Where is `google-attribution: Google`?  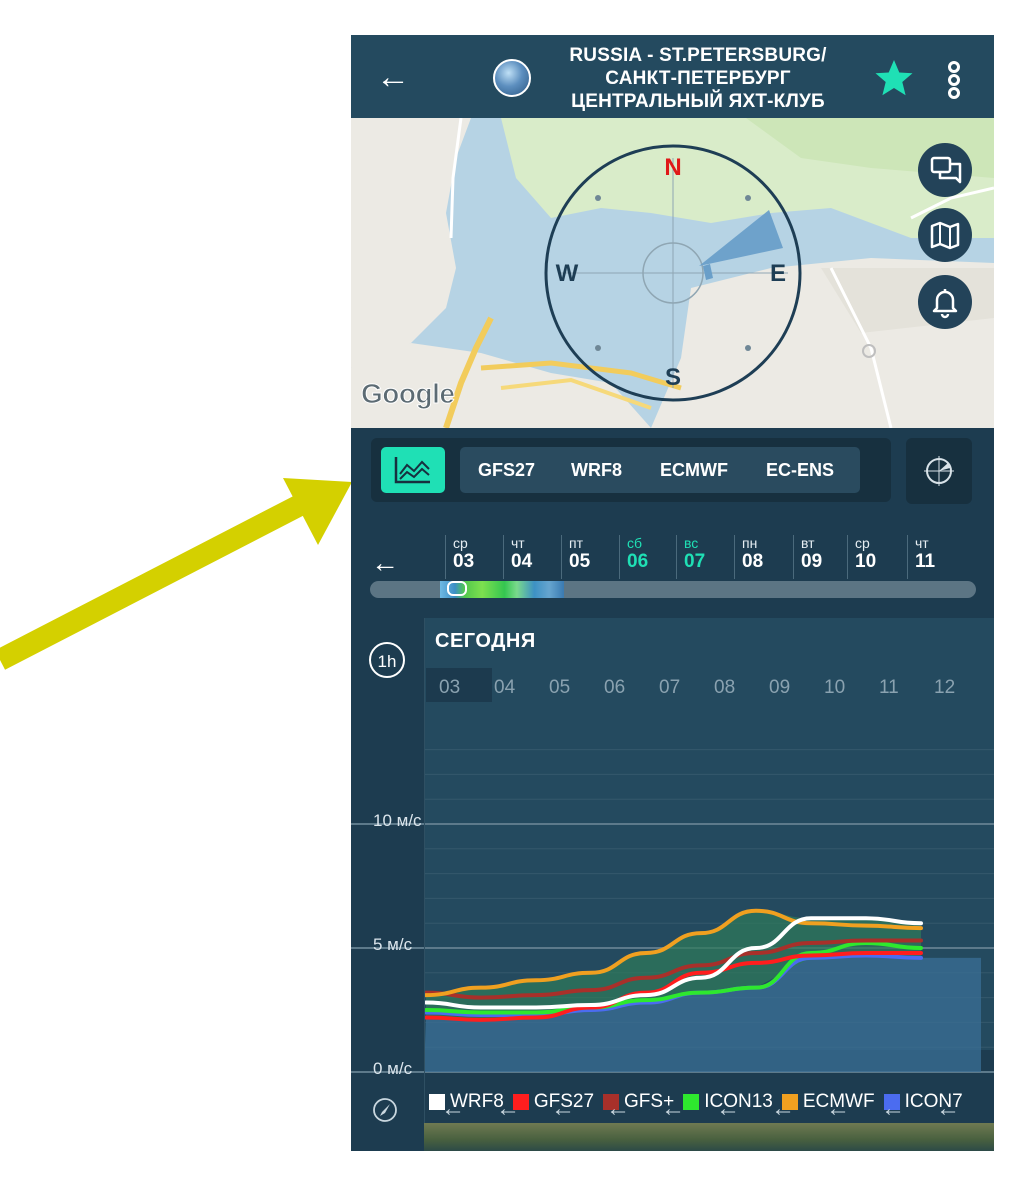
google-attribution: Google is located at coordinates (407, 394).